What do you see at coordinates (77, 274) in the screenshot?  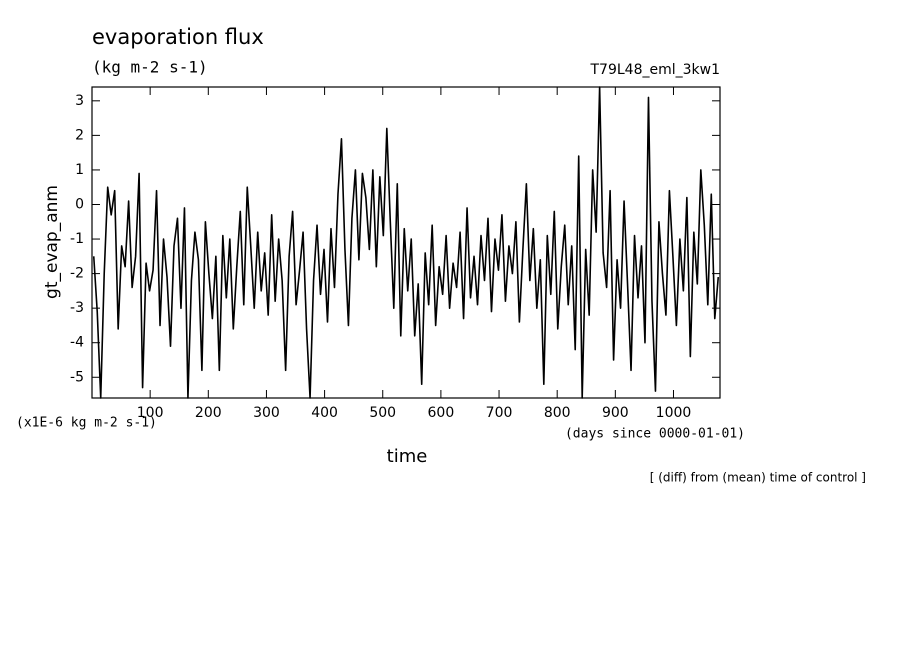 I see `y-tick-label: -2` at bounding box center [77, 274].